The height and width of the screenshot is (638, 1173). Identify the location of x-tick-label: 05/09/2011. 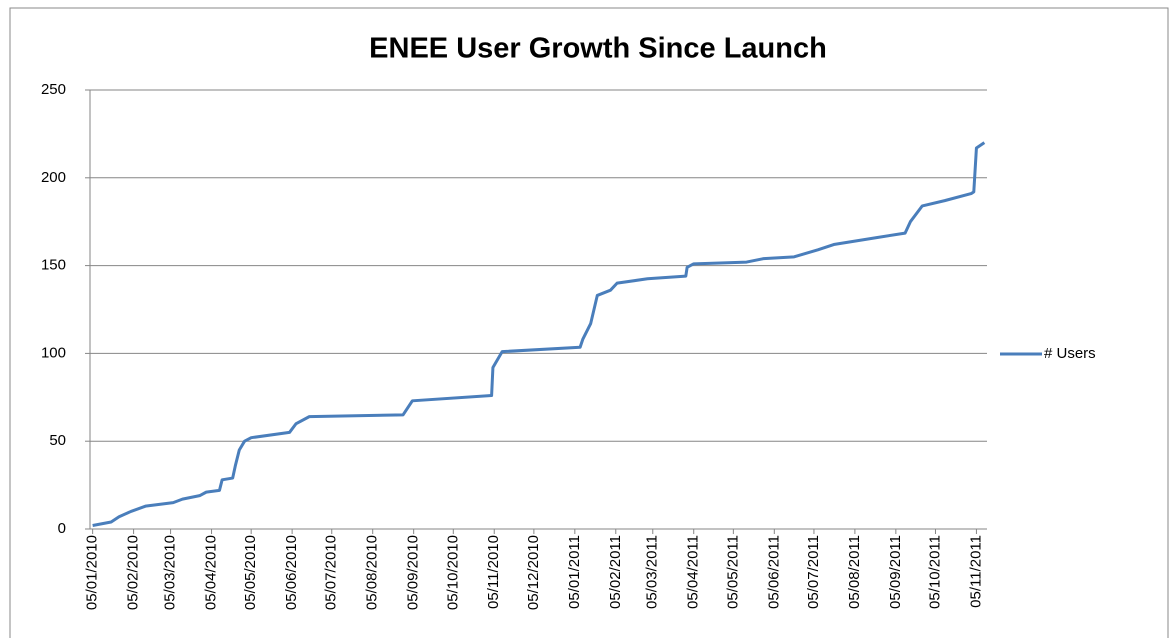
(895, 572).